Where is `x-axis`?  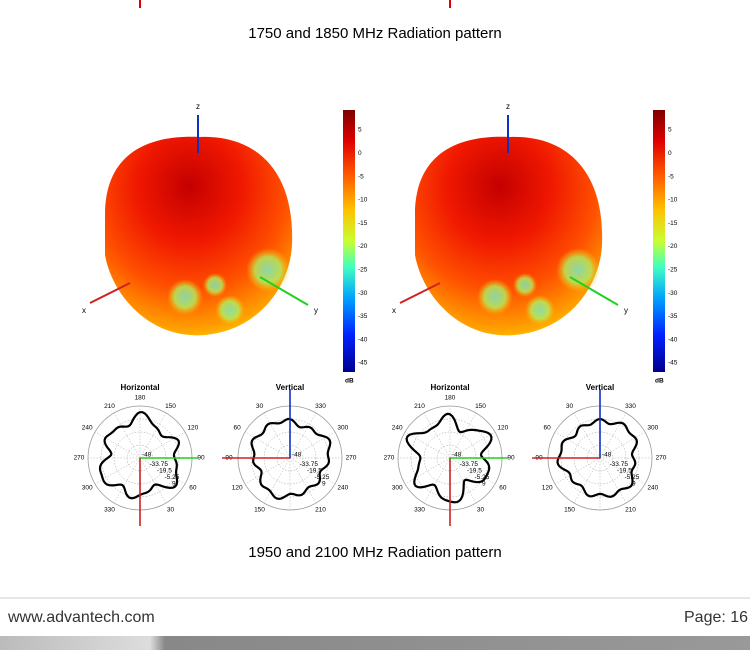 x-axis is located at coordinates (420, 293).